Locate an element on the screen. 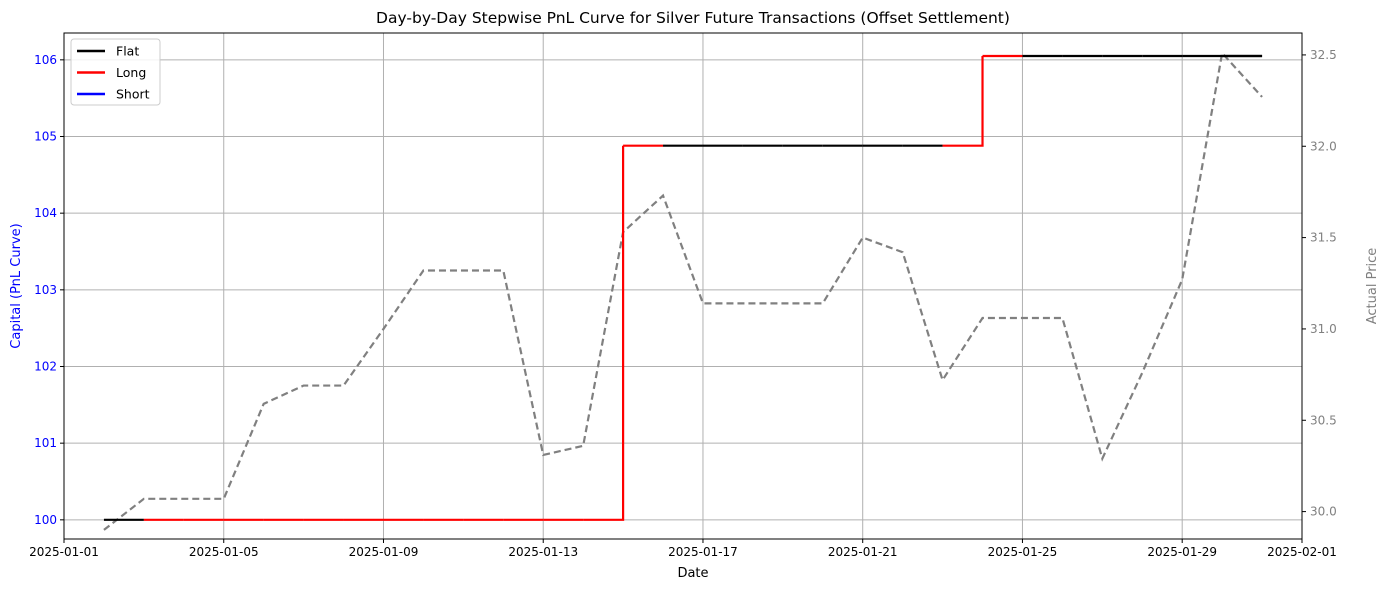  left-y-tick-label: 100 is located at coordinates (45, 520).